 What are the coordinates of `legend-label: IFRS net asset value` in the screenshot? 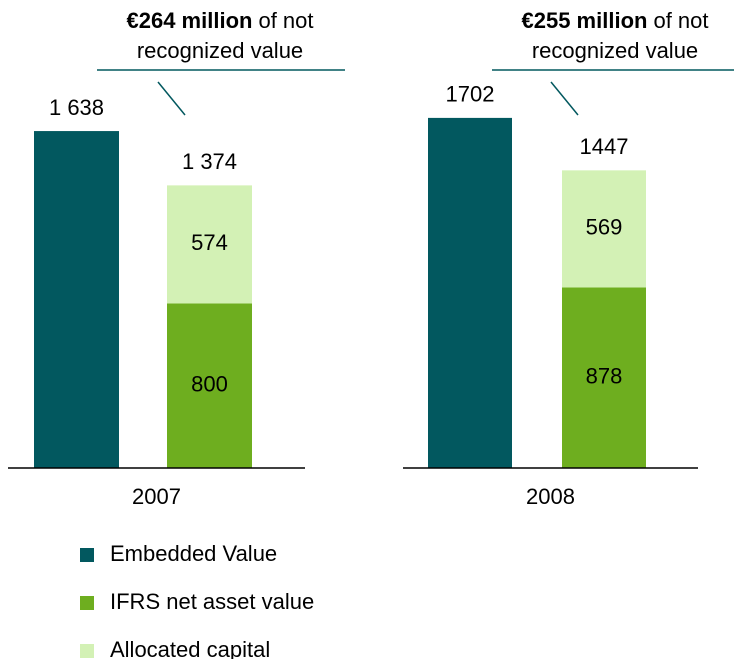 It's located at (212, 601).